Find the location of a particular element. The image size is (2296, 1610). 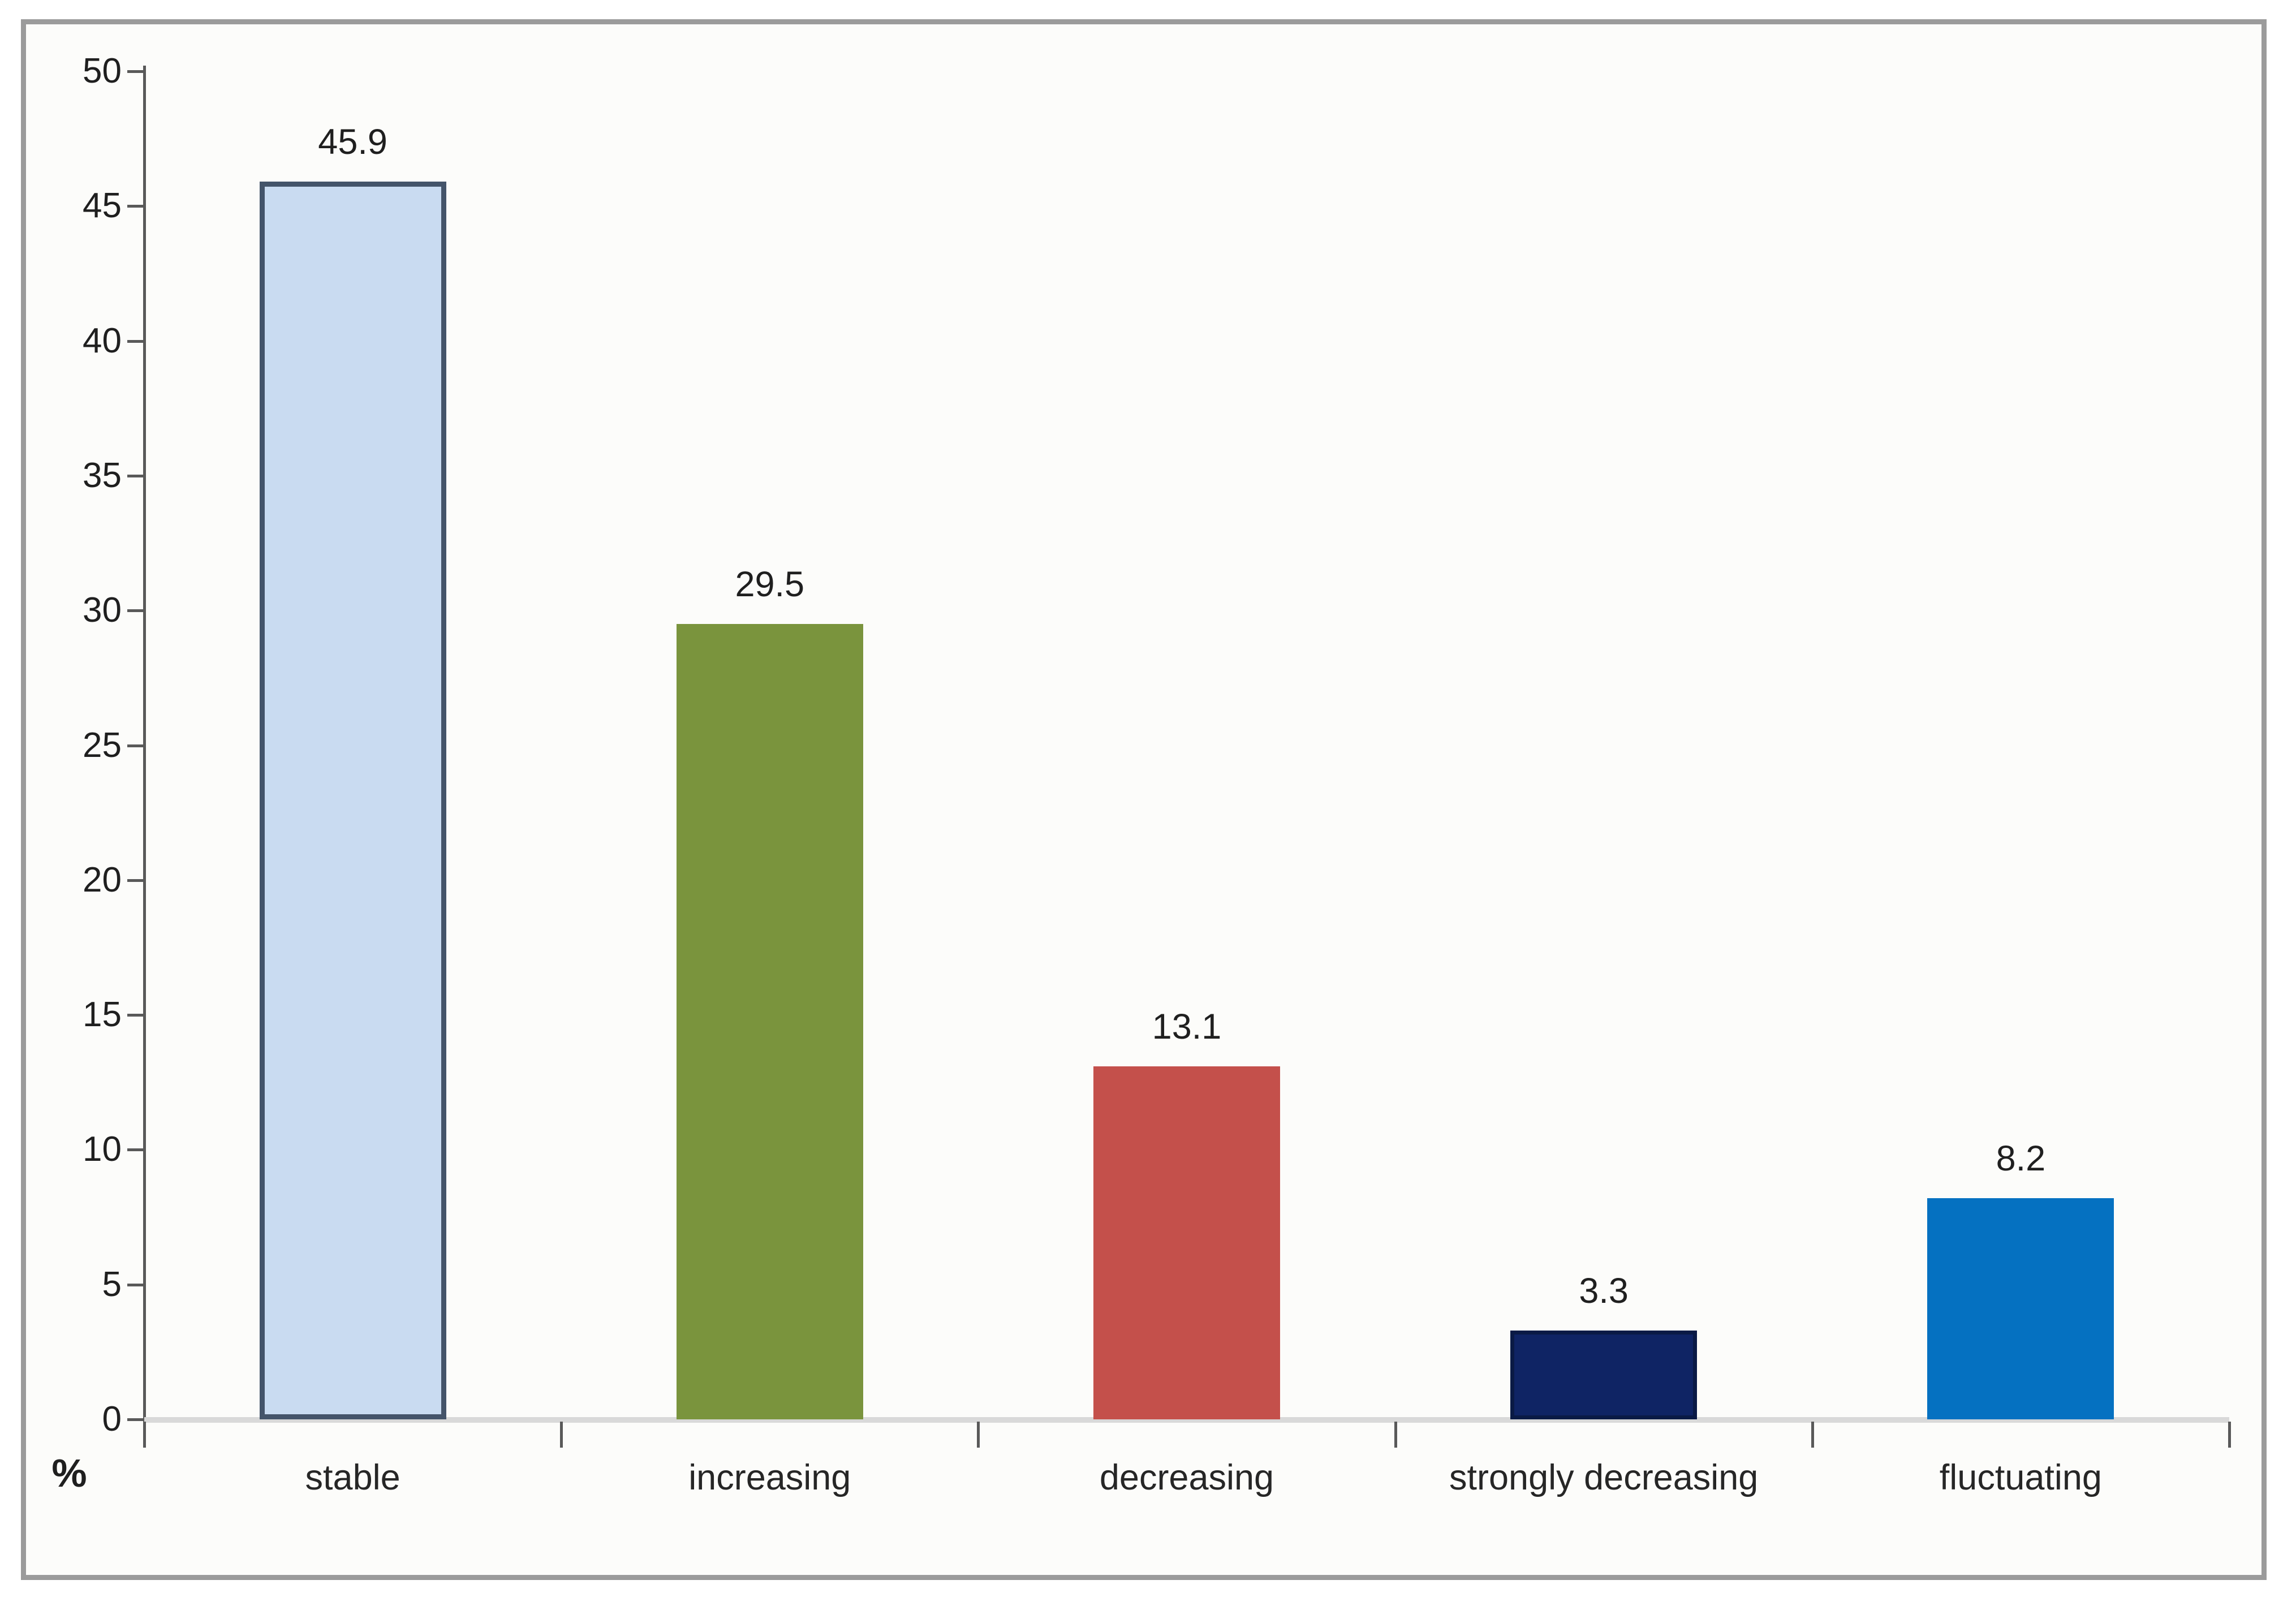

bar-stable is located at coordinates (352, 800).